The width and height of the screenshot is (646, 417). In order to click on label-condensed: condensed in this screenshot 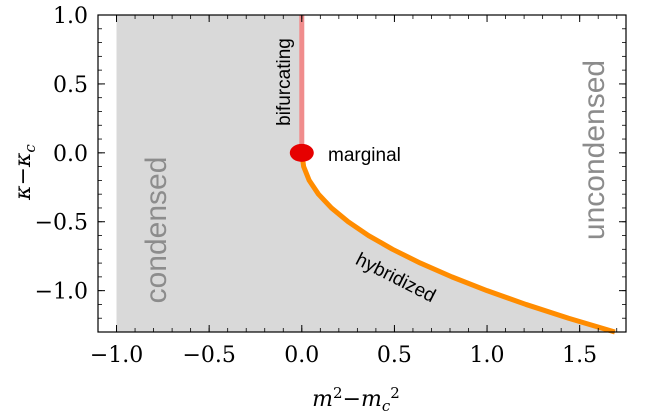, I will do `click(156, 230)`.